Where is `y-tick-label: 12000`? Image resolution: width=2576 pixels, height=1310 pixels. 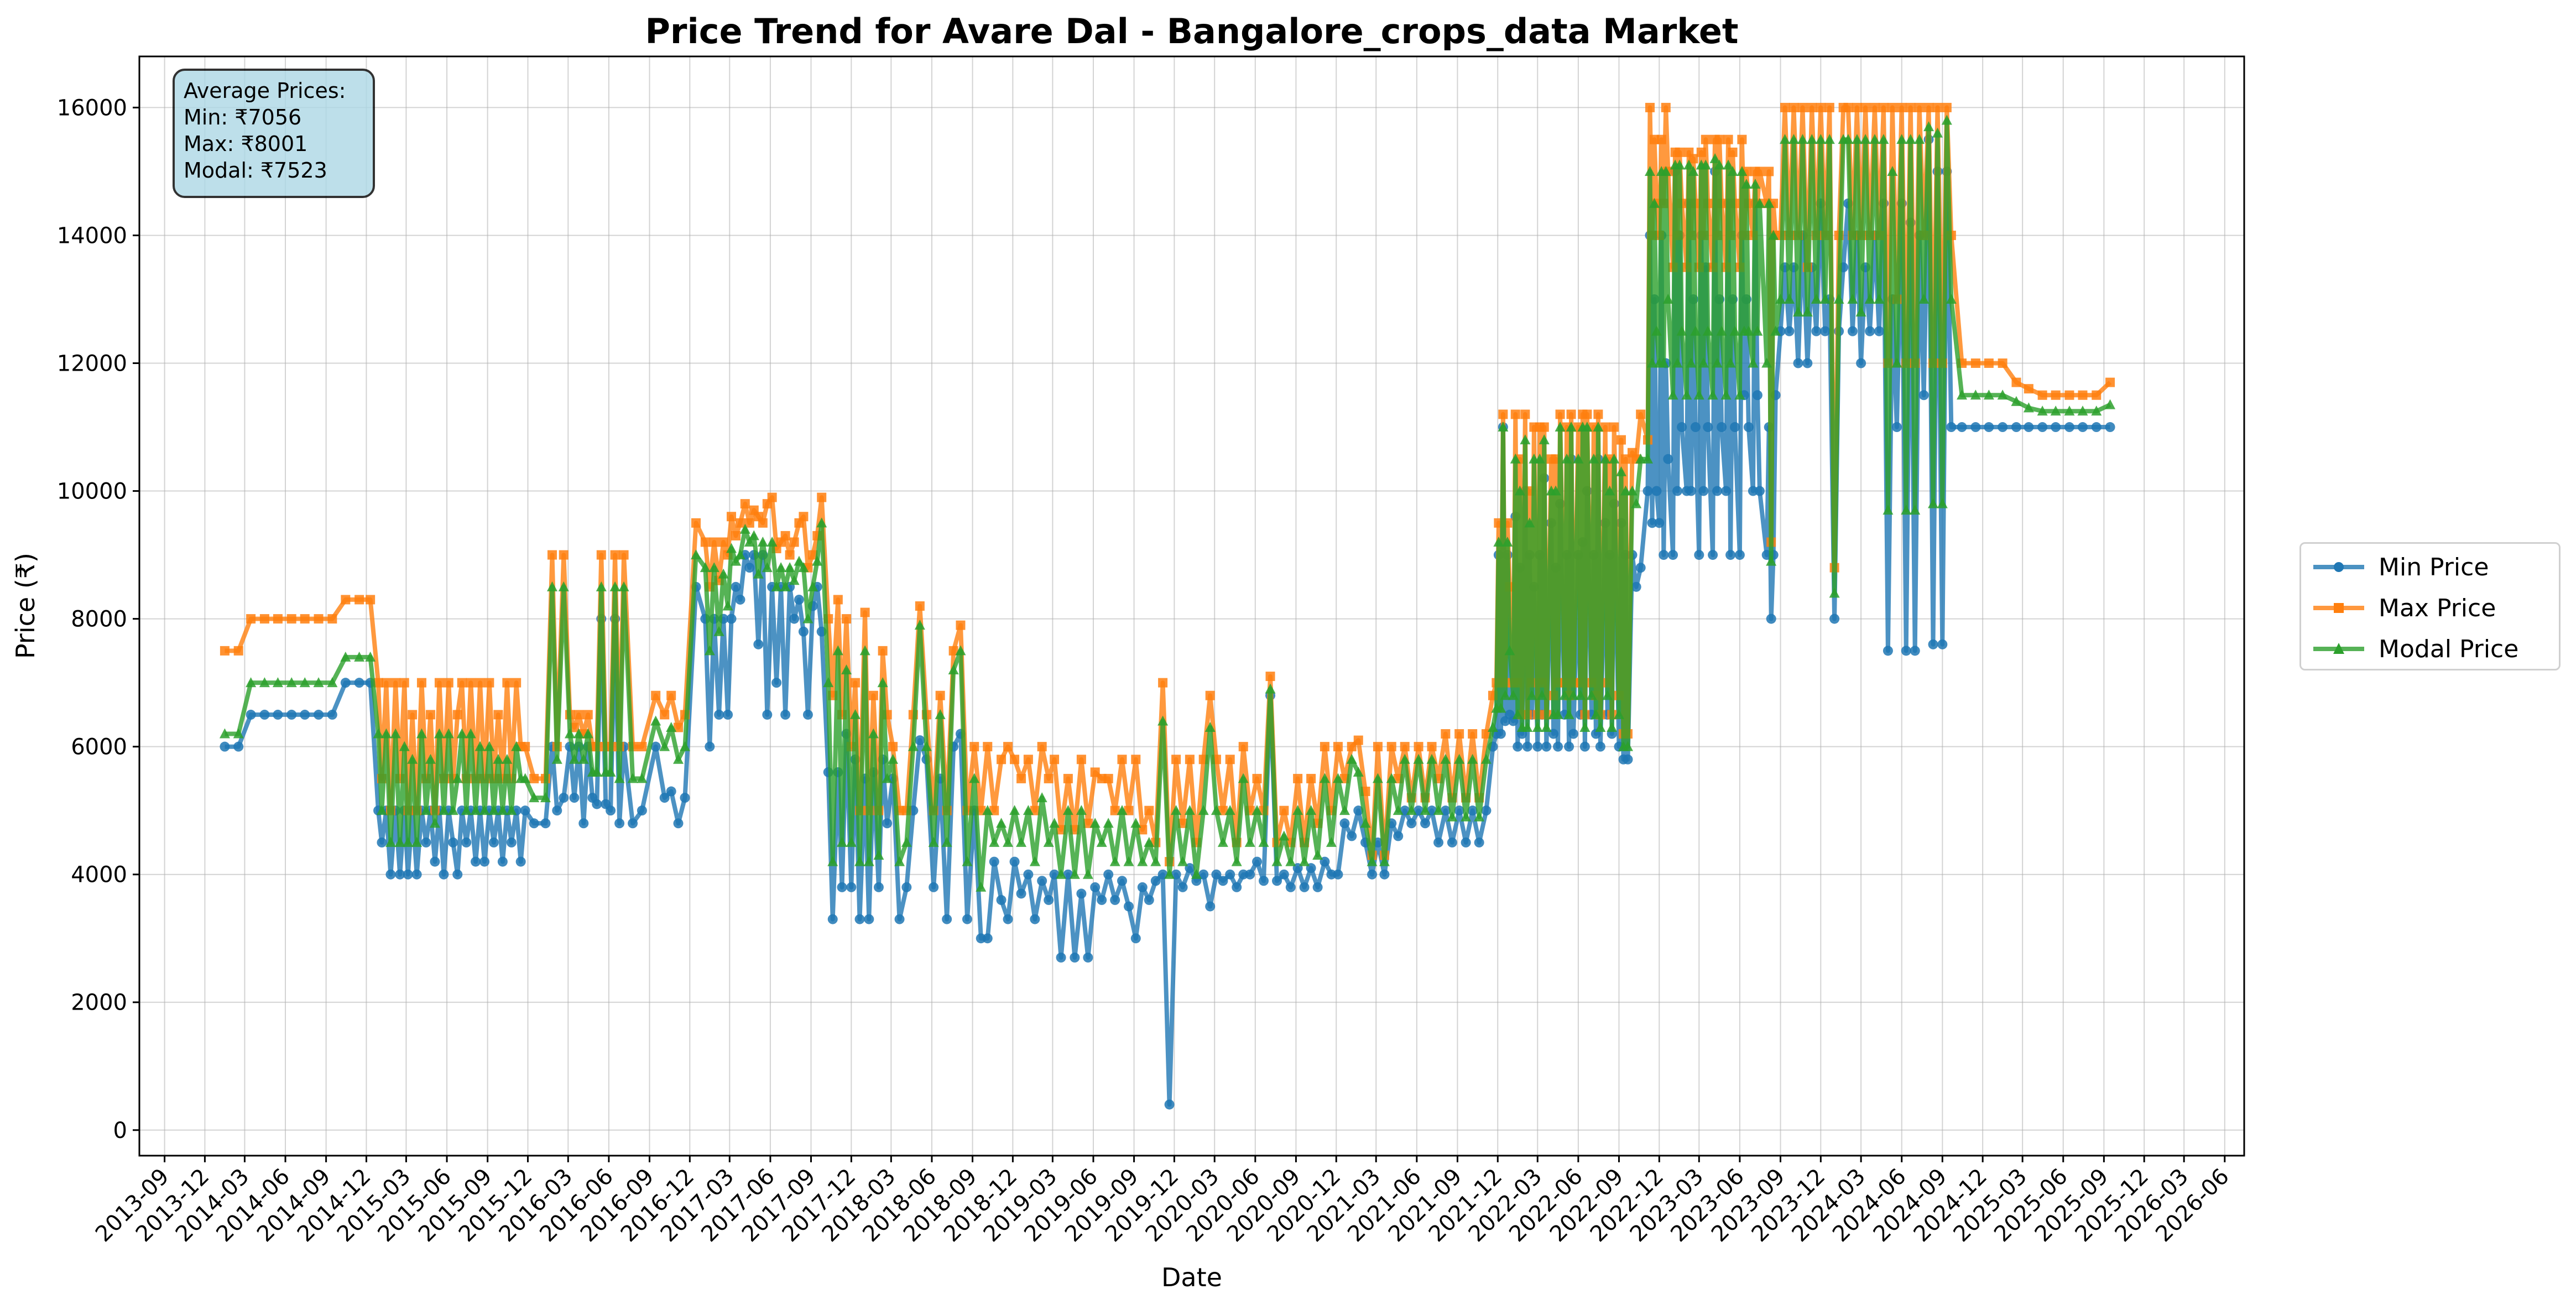 y-tick-label: 12000 is located at coordinates (92, 364).